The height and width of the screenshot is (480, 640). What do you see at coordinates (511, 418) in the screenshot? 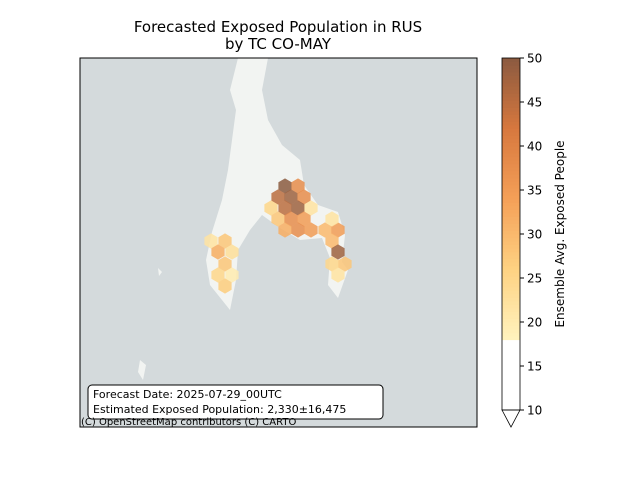
I see `colorbar-extend` at bounding box center [511, 418].